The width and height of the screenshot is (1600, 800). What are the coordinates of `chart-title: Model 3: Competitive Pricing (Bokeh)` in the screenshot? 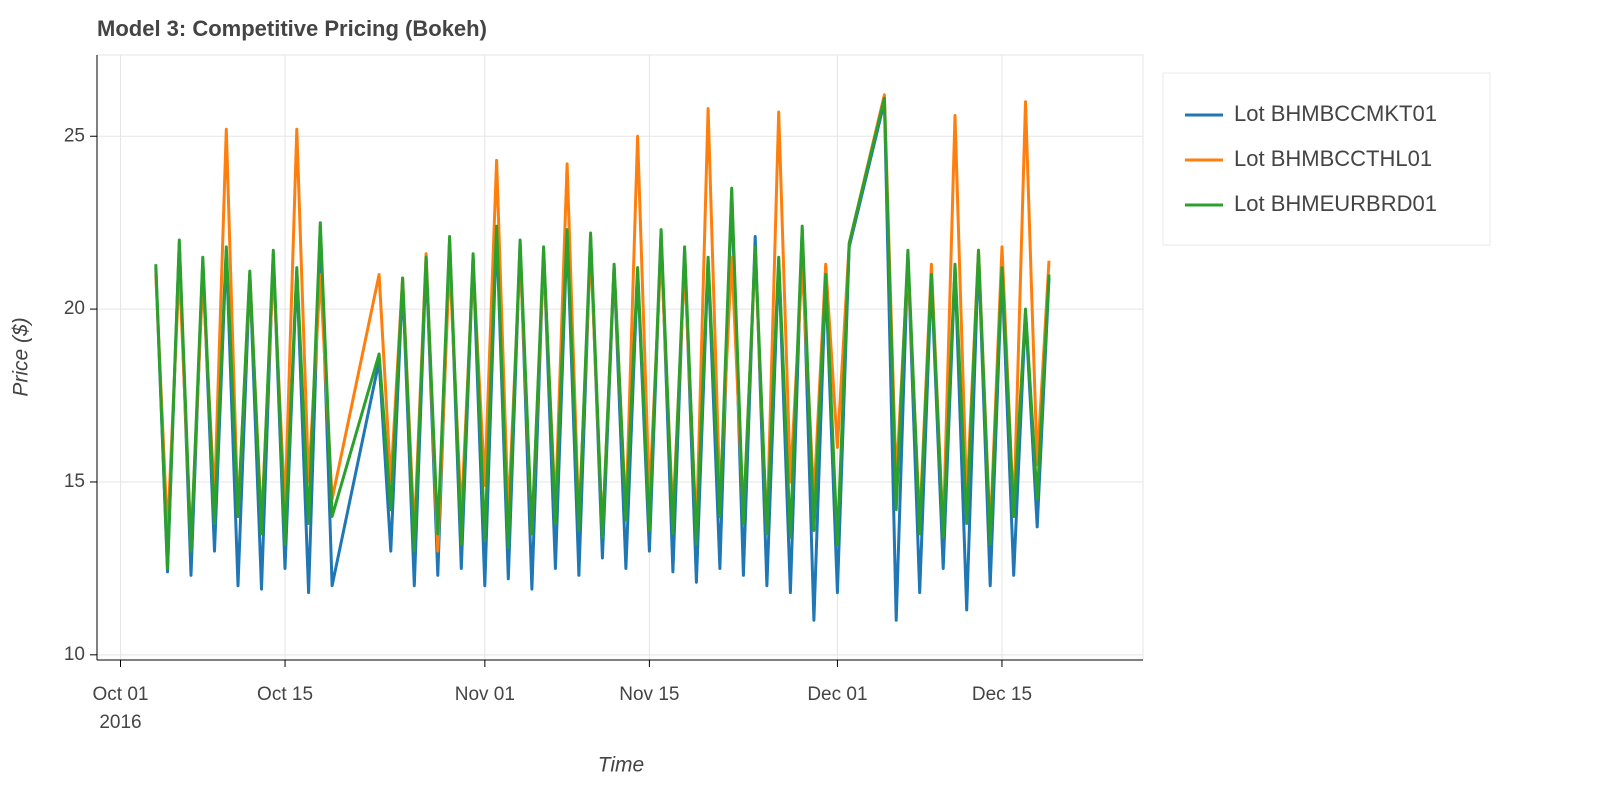 It's located at (292, 28).